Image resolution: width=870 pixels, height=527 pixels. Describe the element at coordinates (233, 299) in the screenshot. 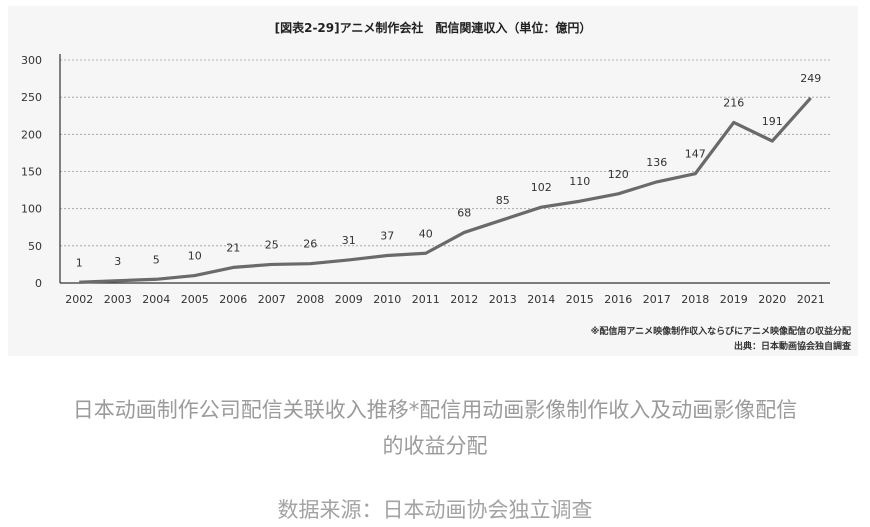

I see `x-tick-label: 2006` at that location.